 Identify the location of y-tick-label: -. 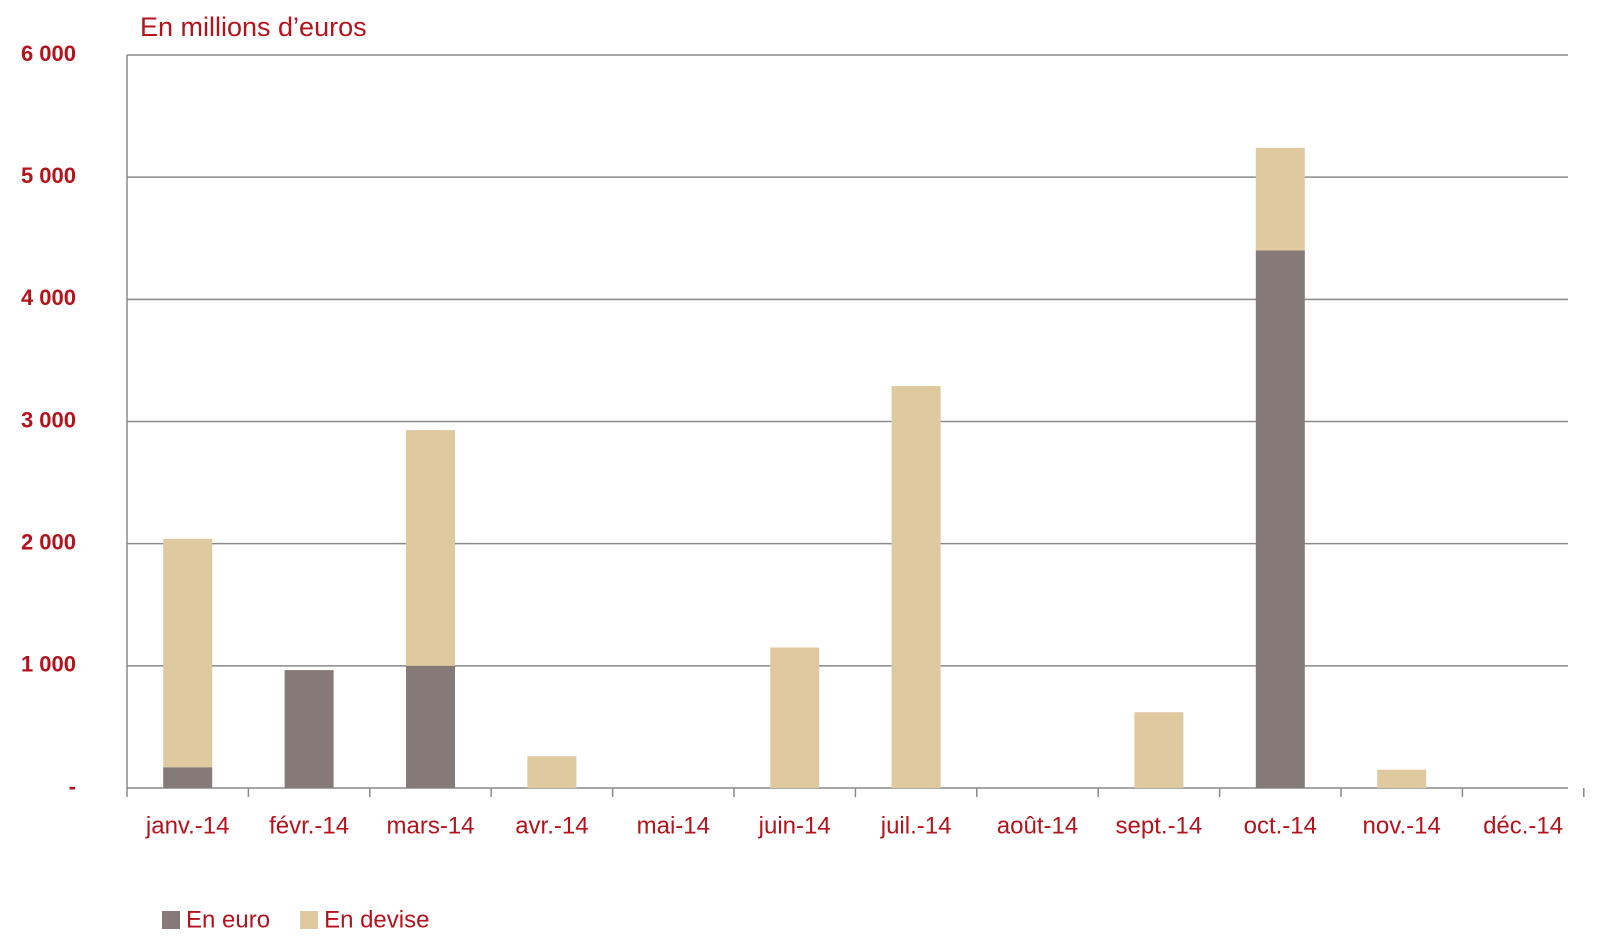
(72, 786).